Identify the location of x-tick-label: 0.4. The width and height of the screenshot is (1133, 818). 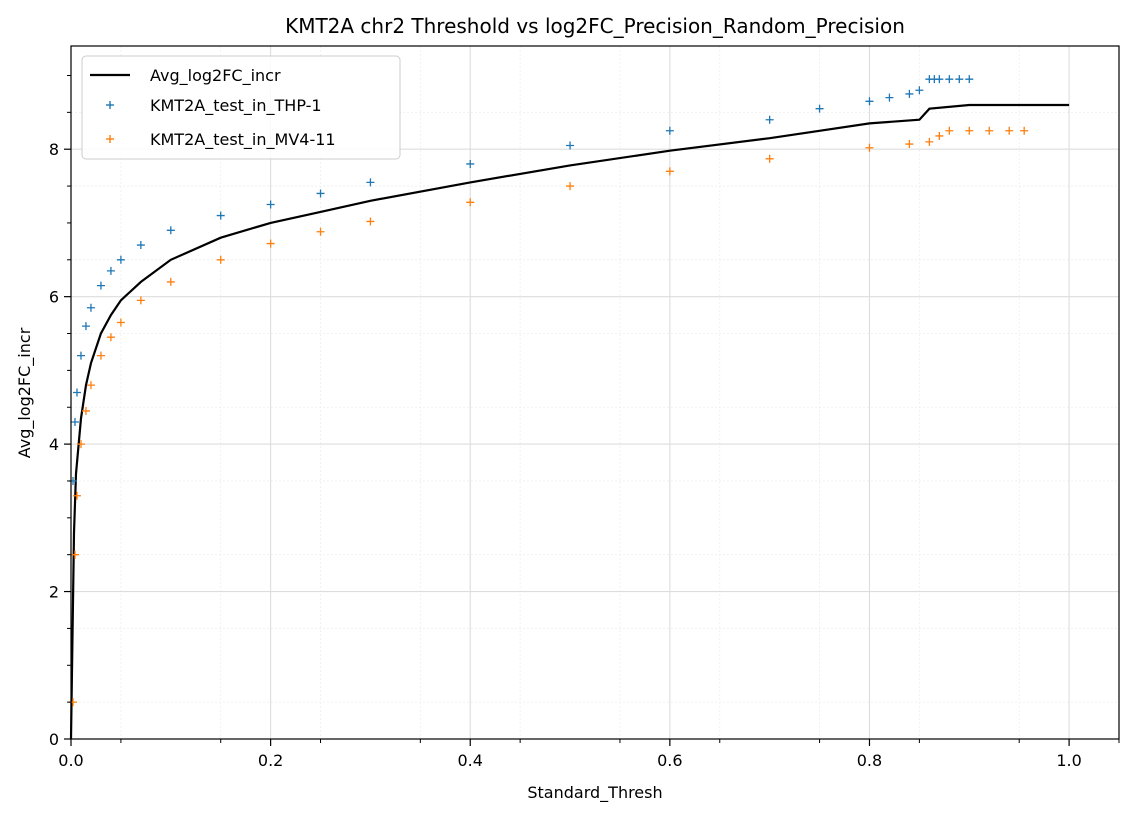
(470, 760).